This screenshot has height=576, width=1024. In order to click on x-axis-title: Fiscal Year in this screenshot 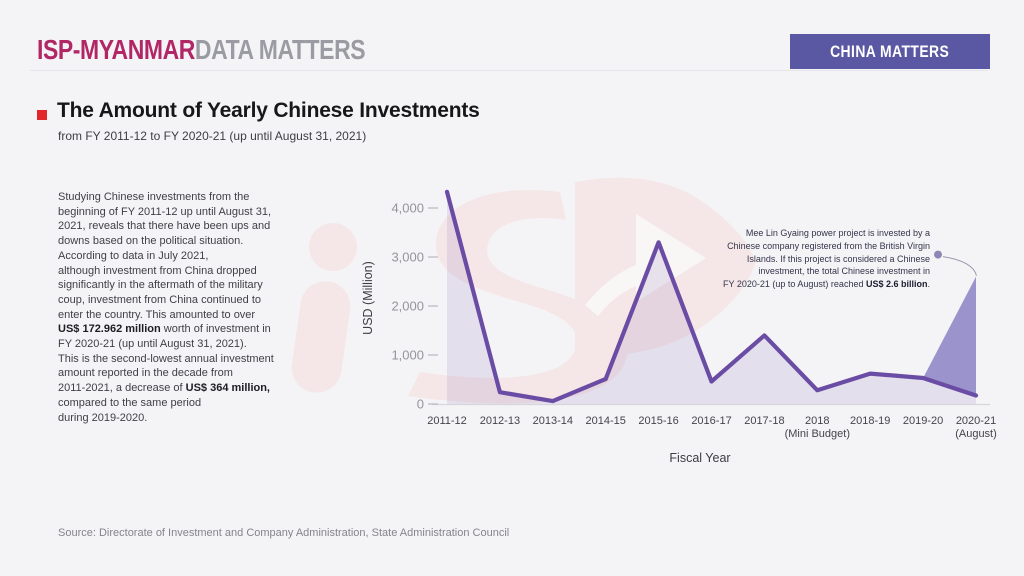, I will do `click(699, 458)`.